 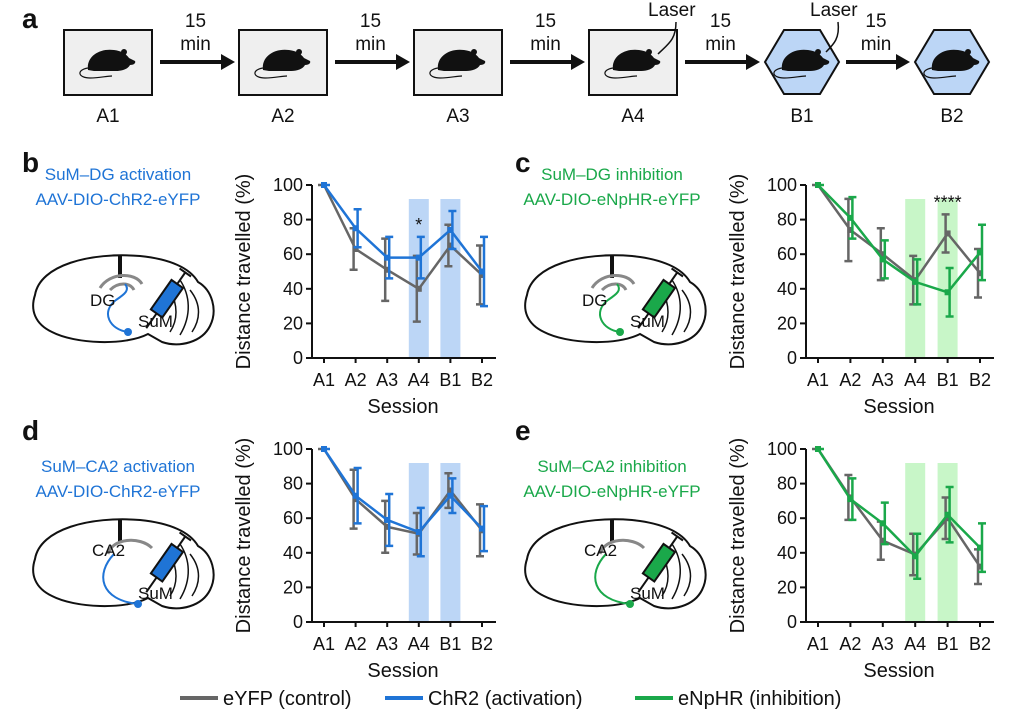 What do you see at coordinates (293, 484) in the screenshot?
I see `y-tick-label: 80` at bounding box center [293, 484].